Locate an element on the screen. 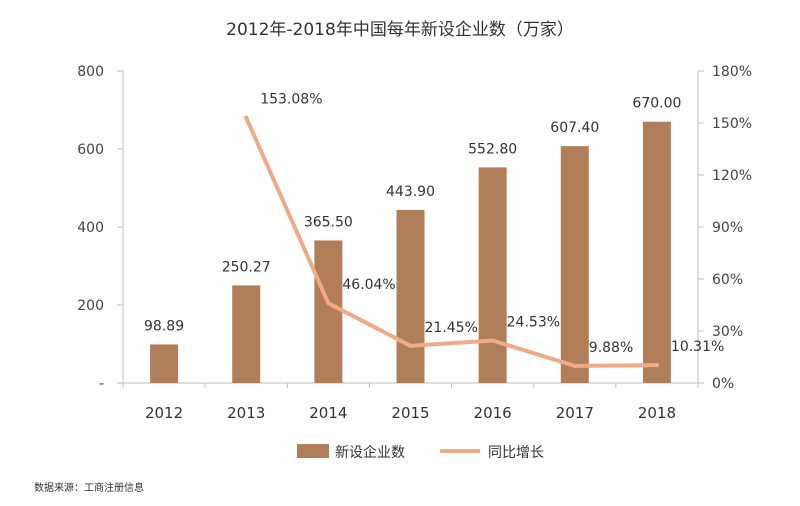 The width and height of the screenshot is (800, 506). y-left-tick-label: 800 is located at coordinates (90, 72).